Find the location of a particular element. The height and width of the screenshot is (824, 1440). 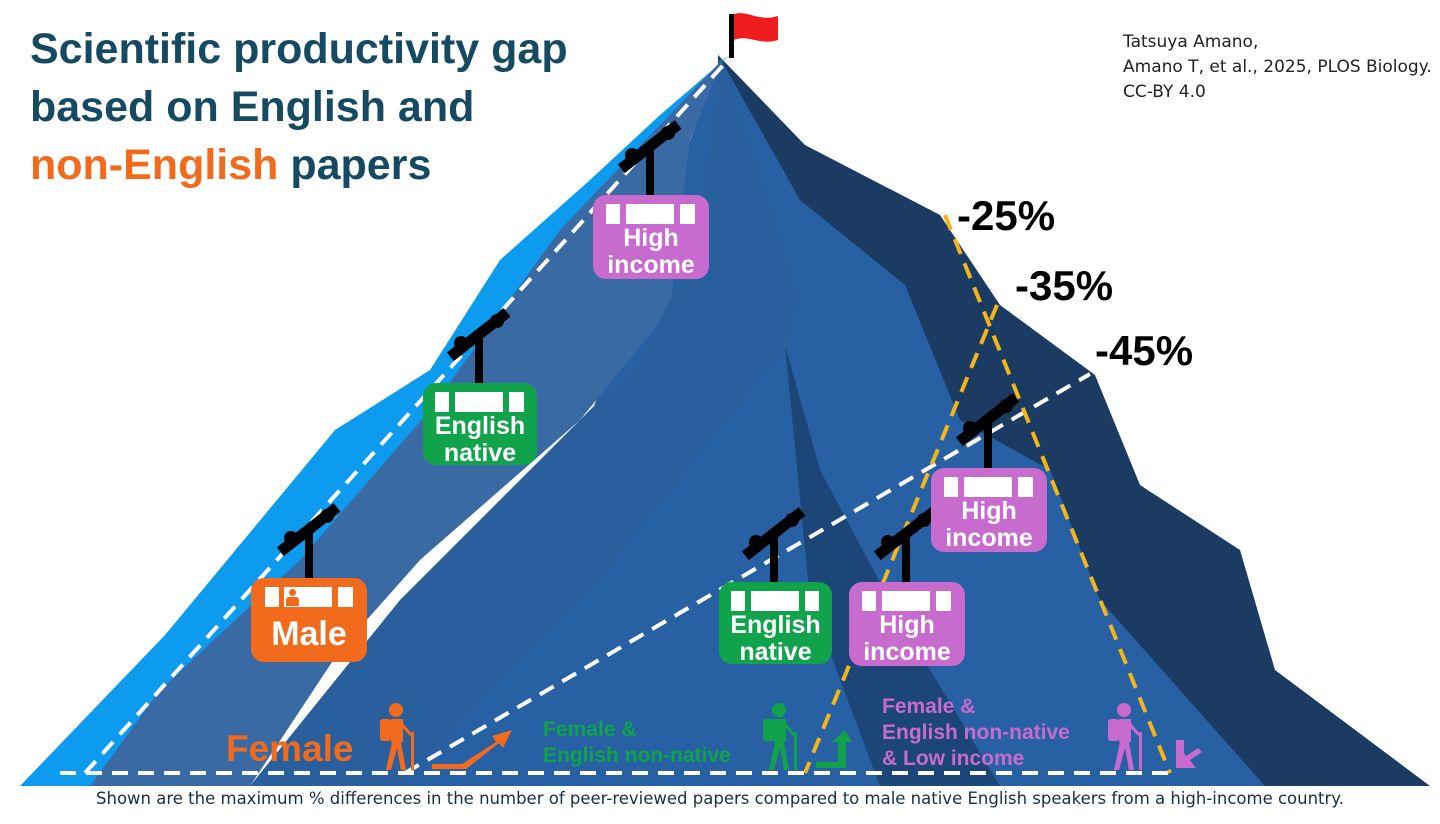

title-highlight: non-English is located at coordinates (154, 165).